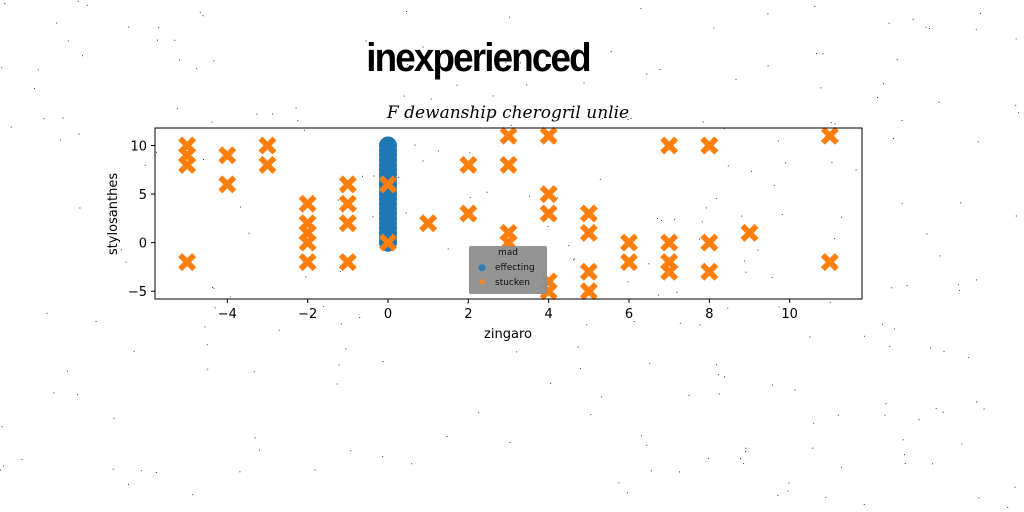  Describe the element at coordinates (482, 283) in the screenshot. I see `legend-x-marker: ✖` at that location.